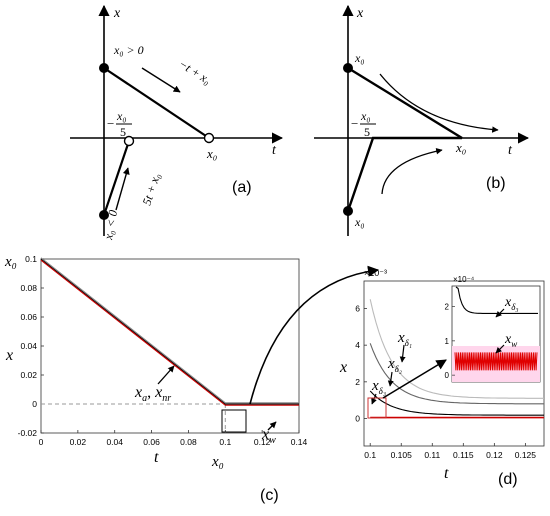 The width and height of the screenshot is (550, 516). Describe the element at coordinates (510, 150) in the screenshot. I see `panel-b-t-label: t` at that location.